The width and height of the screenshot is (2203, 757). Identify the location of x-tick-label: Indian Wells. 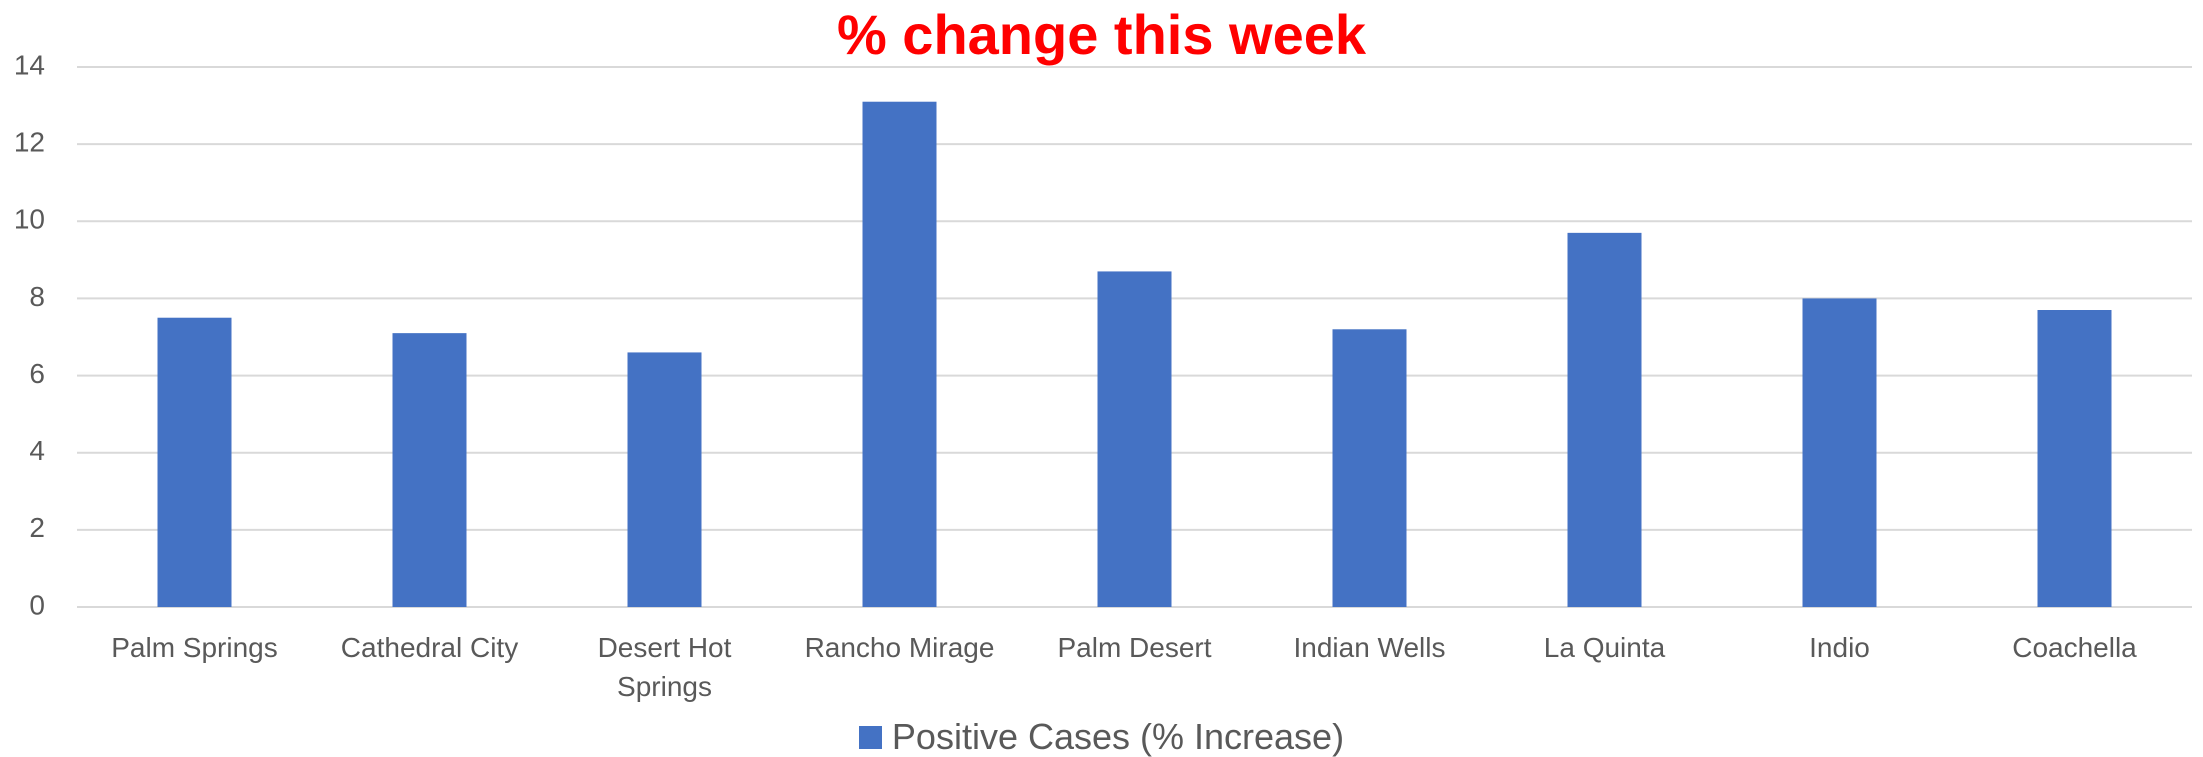
(1369, 647).